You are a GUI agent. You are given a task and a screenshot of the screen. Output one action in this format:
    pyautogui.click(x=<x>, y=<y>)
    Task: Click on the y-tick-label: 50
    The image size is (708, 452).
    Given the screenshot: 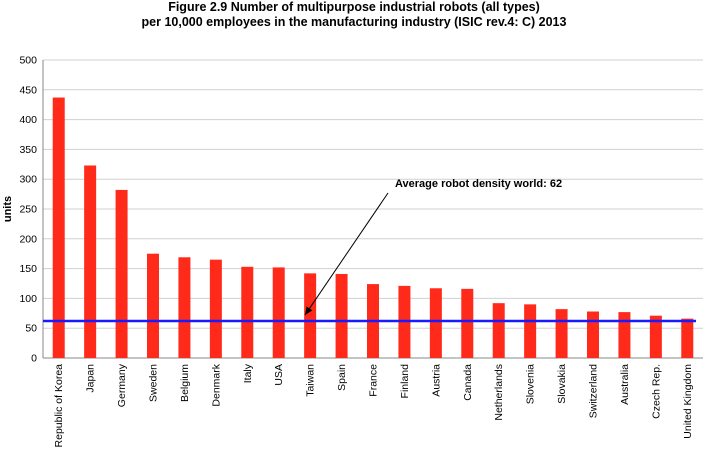 What is the action you would take?
    pyautogui.click(x=31, y=329)
    